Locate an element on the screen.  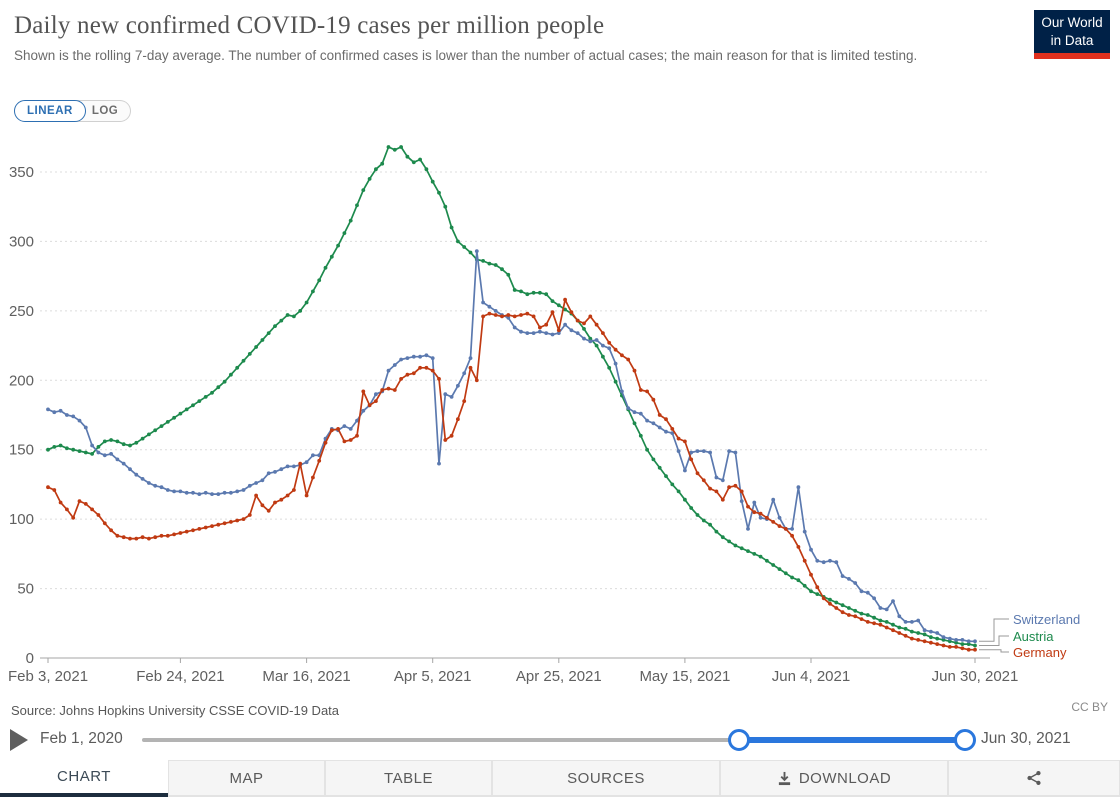
svg-text: 150 is located at coordinates (21, 450).